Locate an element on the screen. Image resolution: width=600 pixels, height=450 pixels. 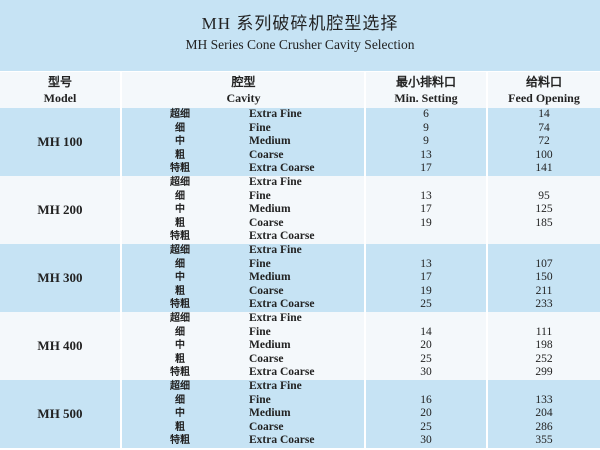
table-row: 中 Medium 17 150 is located at coordinates (300, 278).